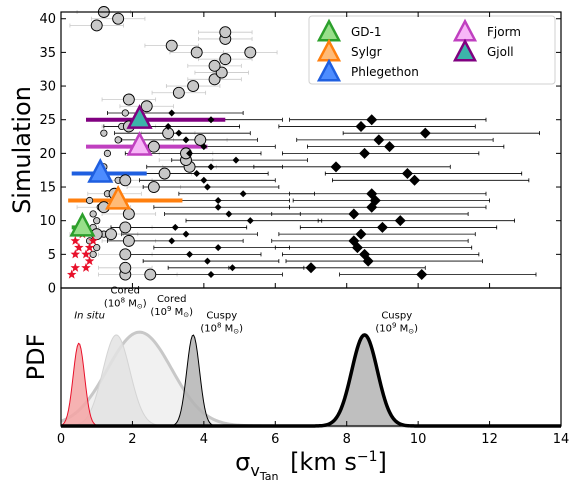  Describe the element at coordinates (347, 439) in the screenshot. I see `xtick-label-8: 8` at that location.